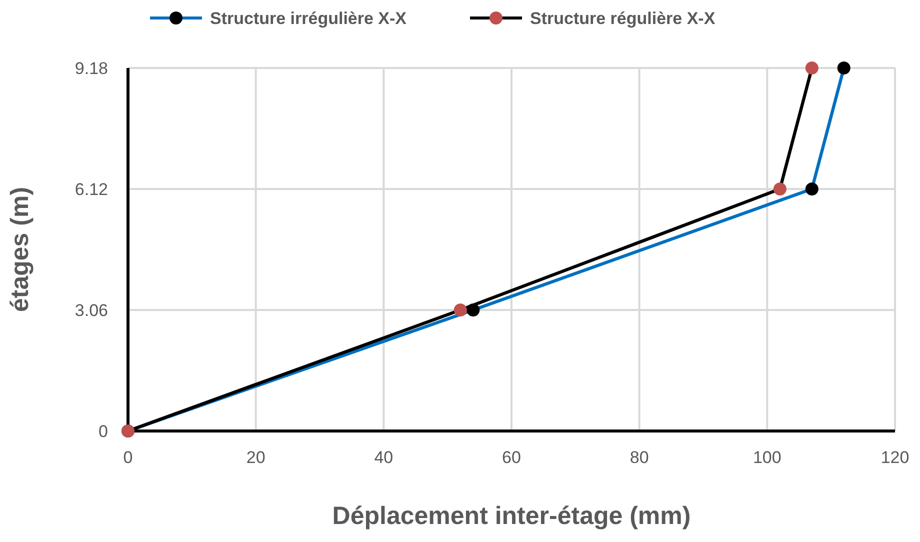 The width and height of the screenshot is (920, 542). Describe the element at coordinates (91, 189) in the screenshot. I see `y-tick-label: 6.12` at that location.